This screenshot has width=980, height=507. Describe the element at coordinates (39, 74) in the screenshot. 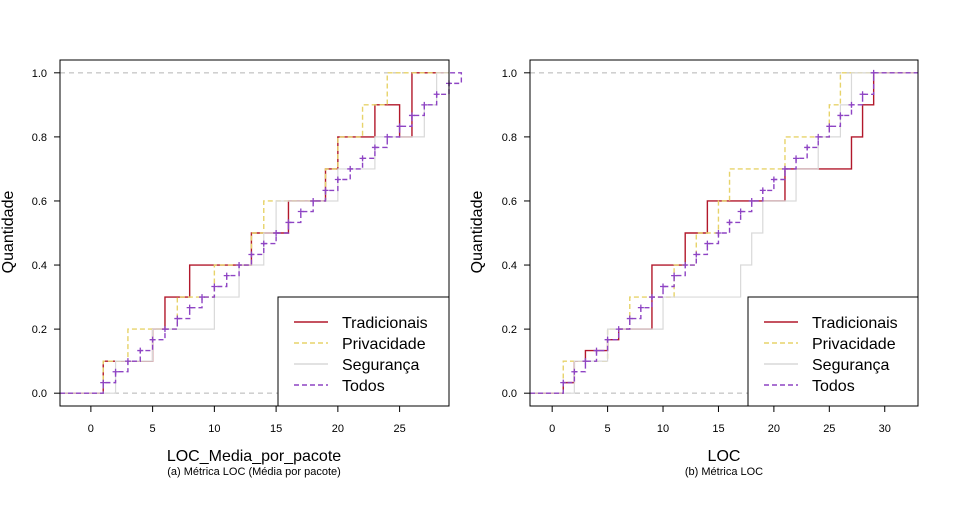

I see `panel-a-y-tick-label-5: 1.0` at that location.